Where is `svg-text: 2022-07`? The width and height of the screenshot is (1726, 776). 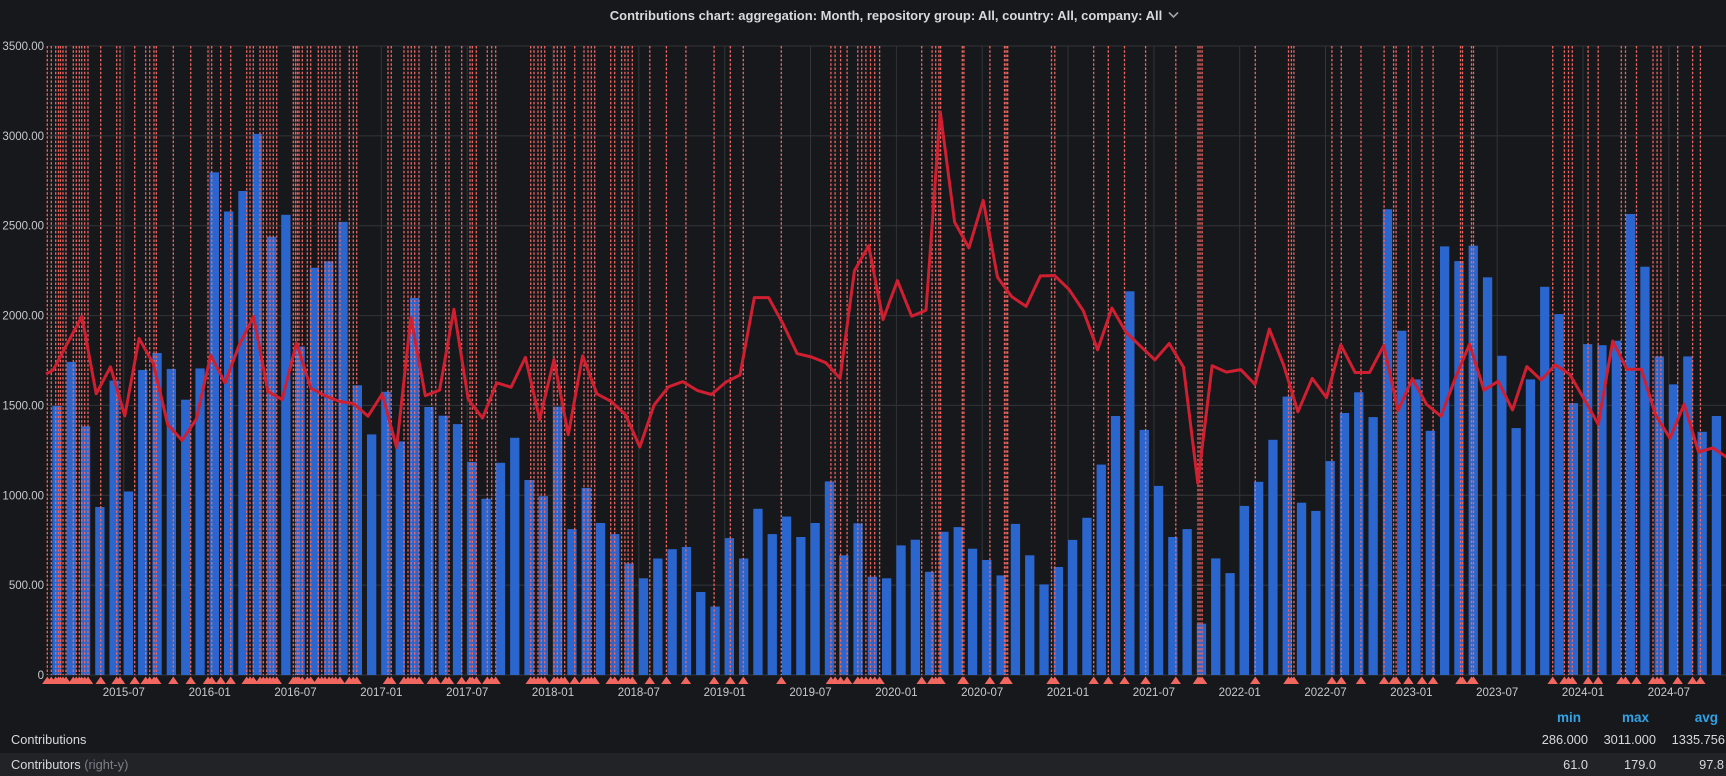
svg-text: 2022-07 is located at coordinates (1325, 693).